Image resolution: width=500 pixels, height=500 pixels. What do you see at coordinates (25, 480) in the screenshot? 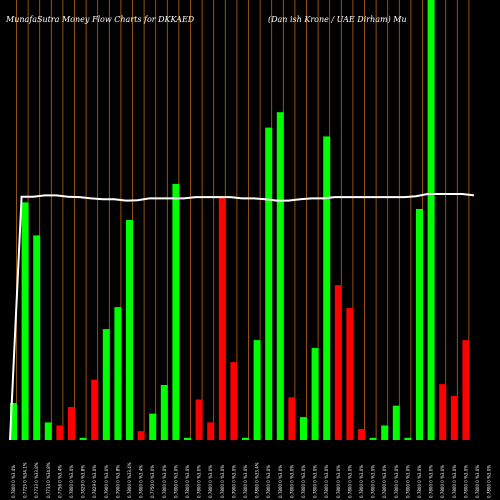
I see `x-tick-label: 0.7725 0 %34.1%` at bounding box center [25, 480].